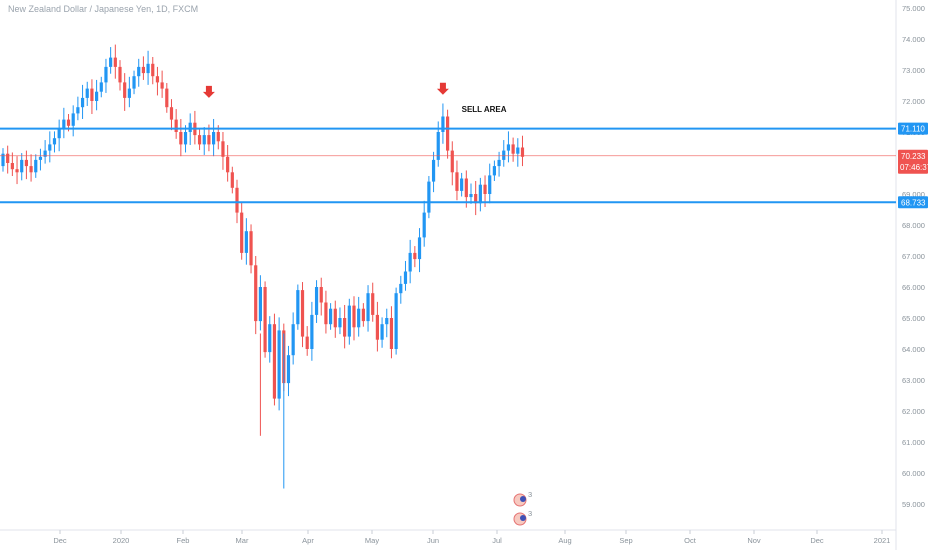 The height and width of the screenshot is (555, 932). I want to click on x-tick-label: Sep, so click(625, 540).